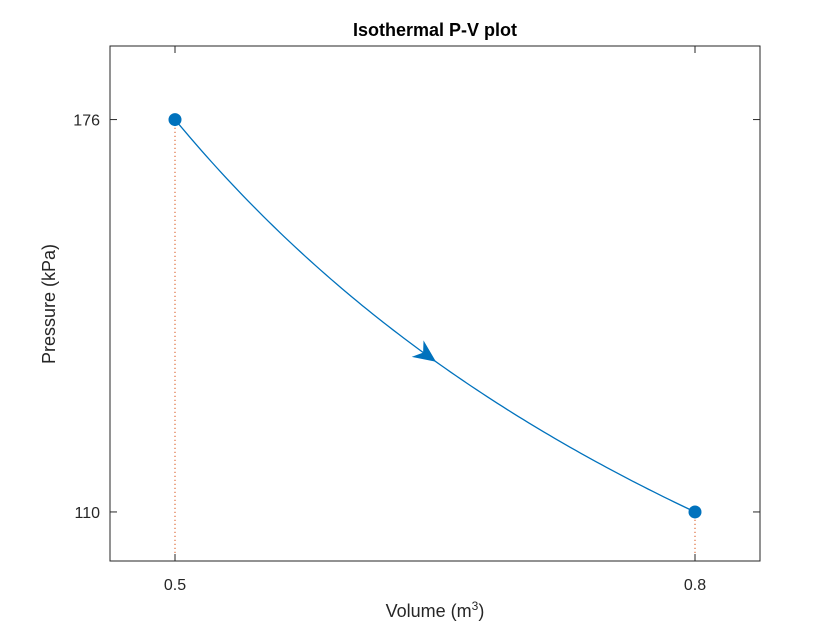 This screenshot has width=840, height=630. Describe the element at coordinates (175, 585) in the screenshot. I see `x-tick-label: 0.5` at that location.